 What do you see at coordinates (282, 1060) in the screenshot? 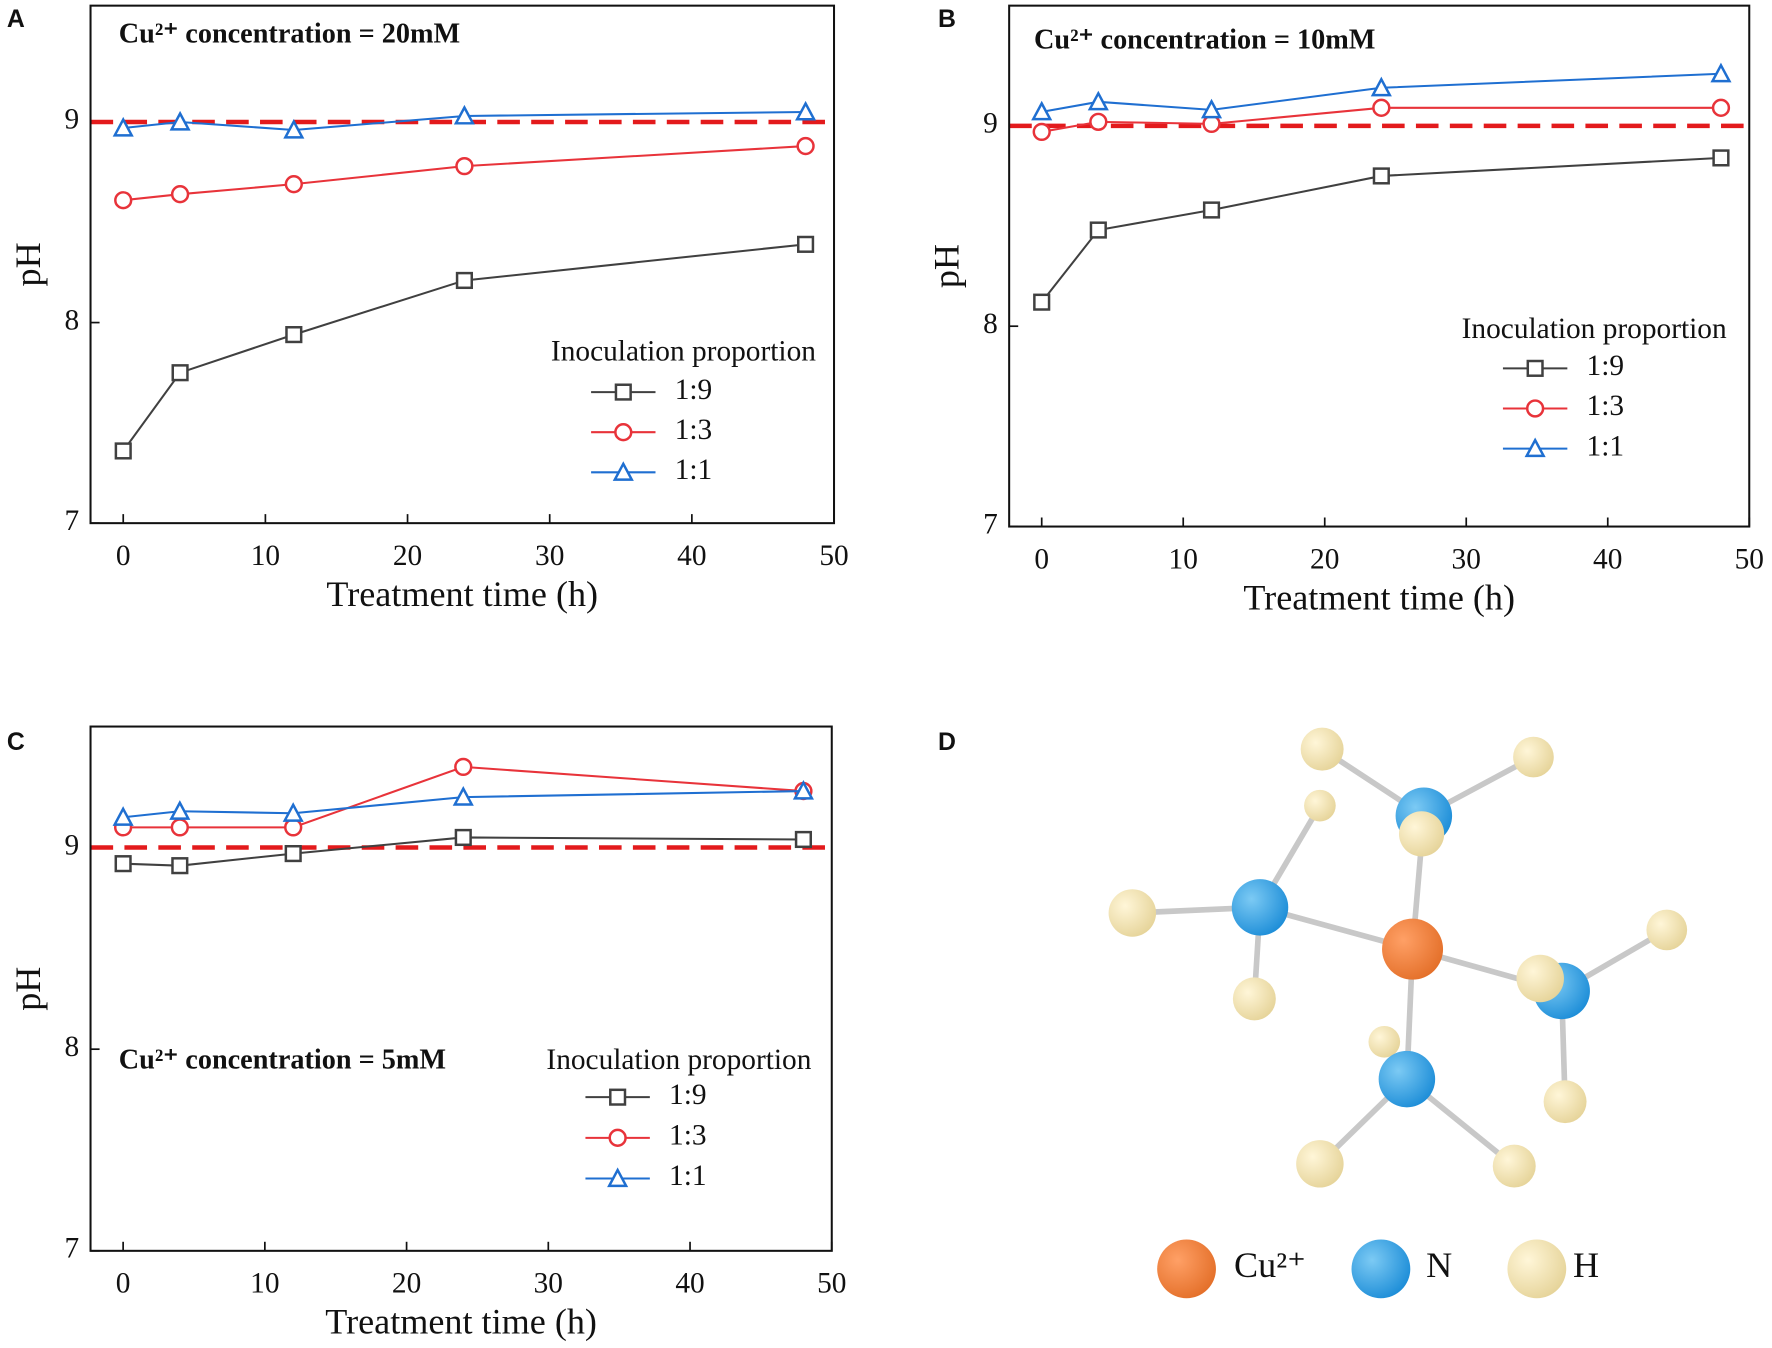
I see `annotation: Cu²⁺ concentration = 5mM` at bounding box center [282, 1060].